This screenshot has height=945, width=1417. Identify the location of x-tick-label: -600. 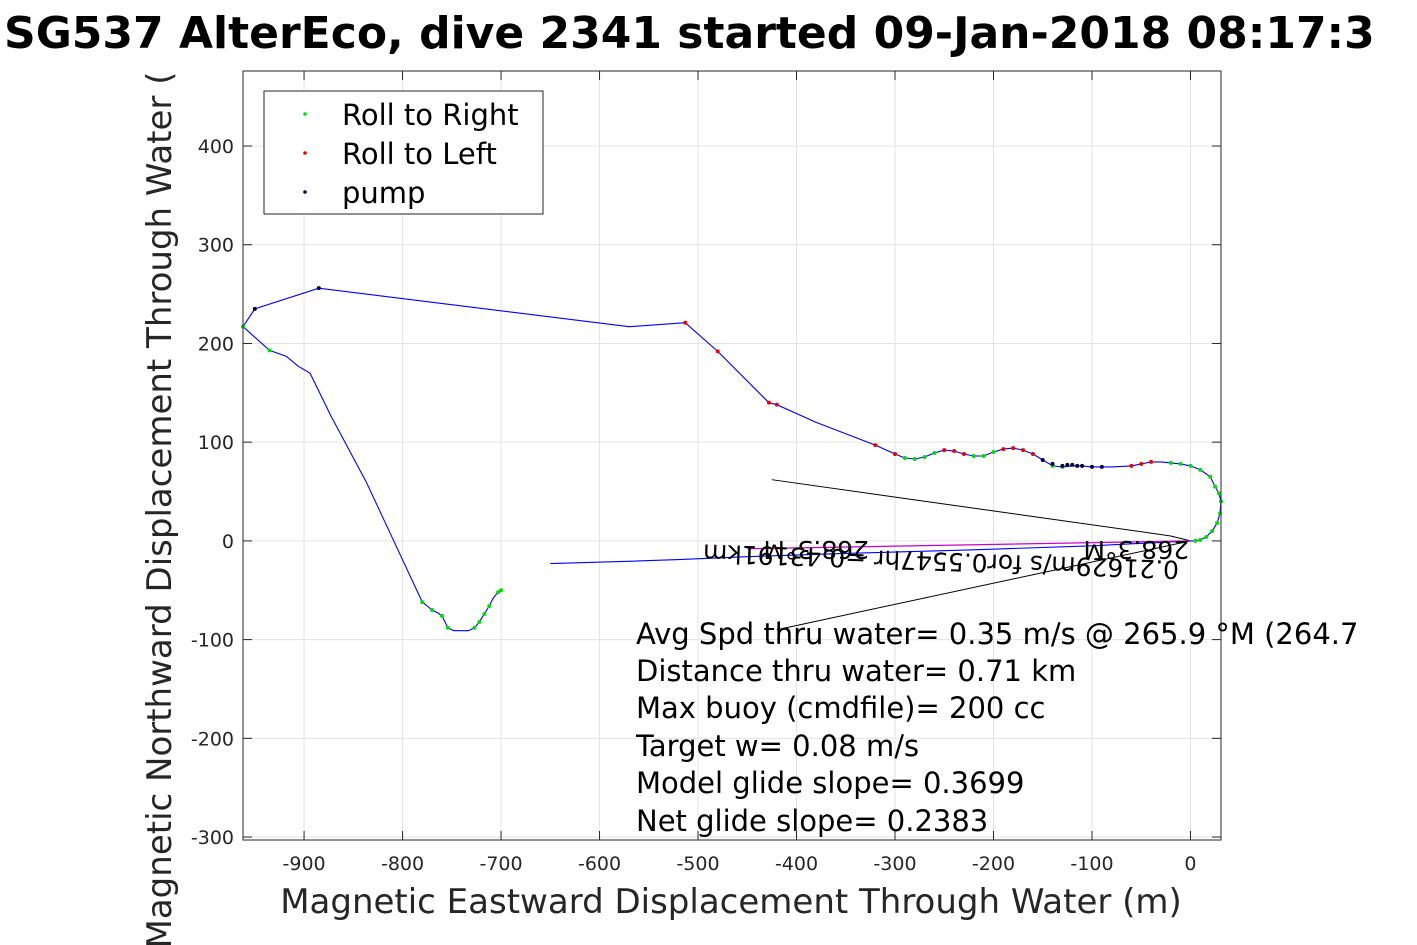
(599, 864).